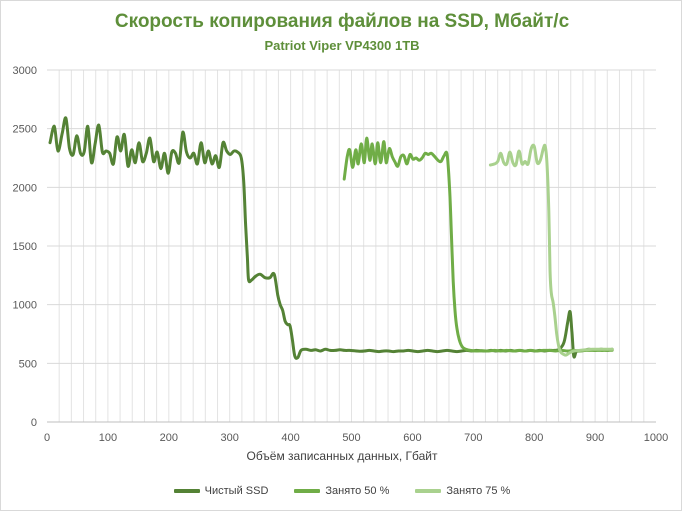  I want to click on y-tick-label: 1500, so click(25, 247).